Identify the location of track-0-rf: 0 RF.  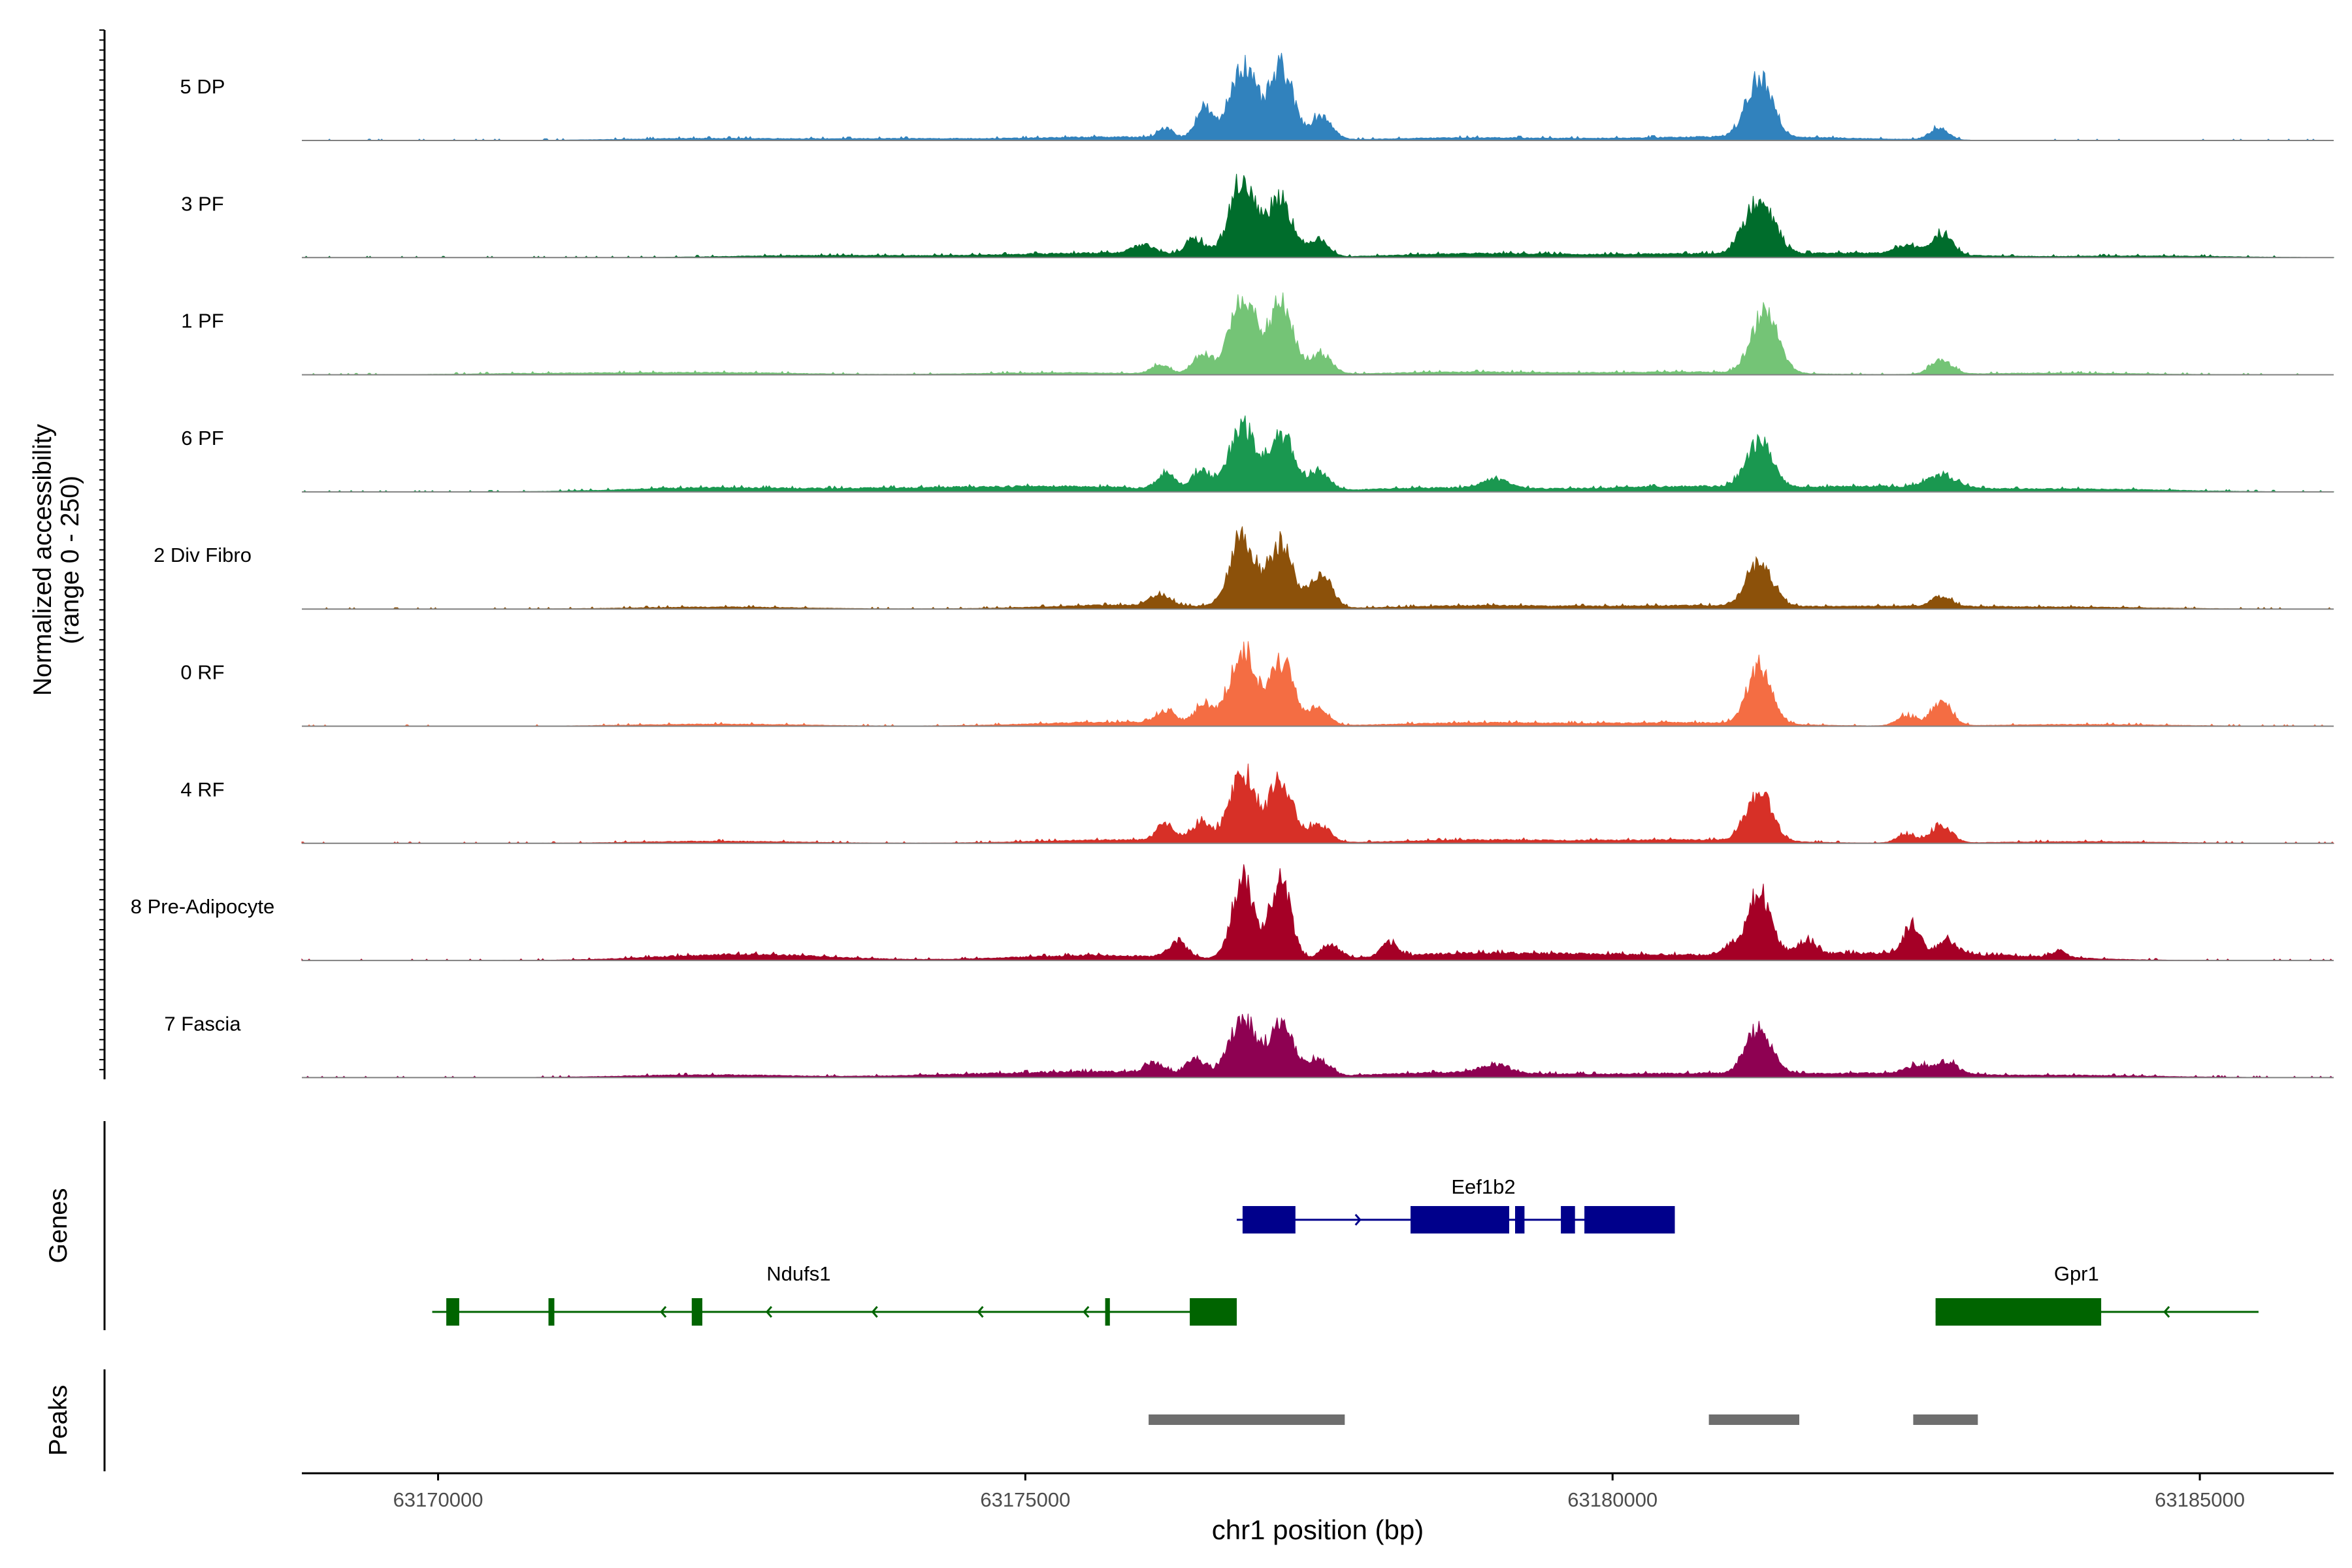
(1257, 684).